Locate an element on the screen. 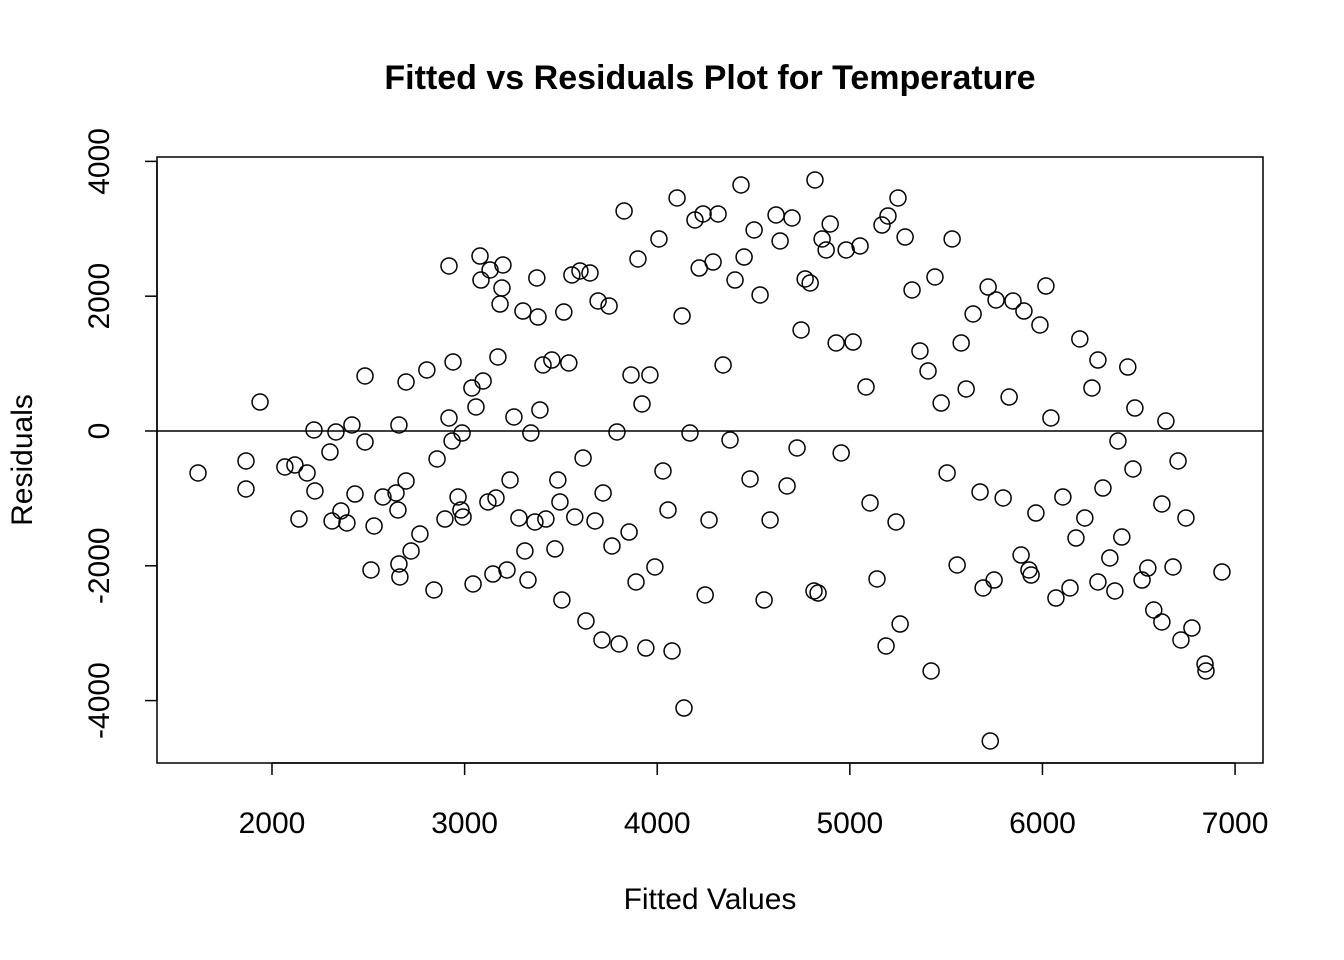  x-tick-label: 4000 is located at coordinates (657, 823).